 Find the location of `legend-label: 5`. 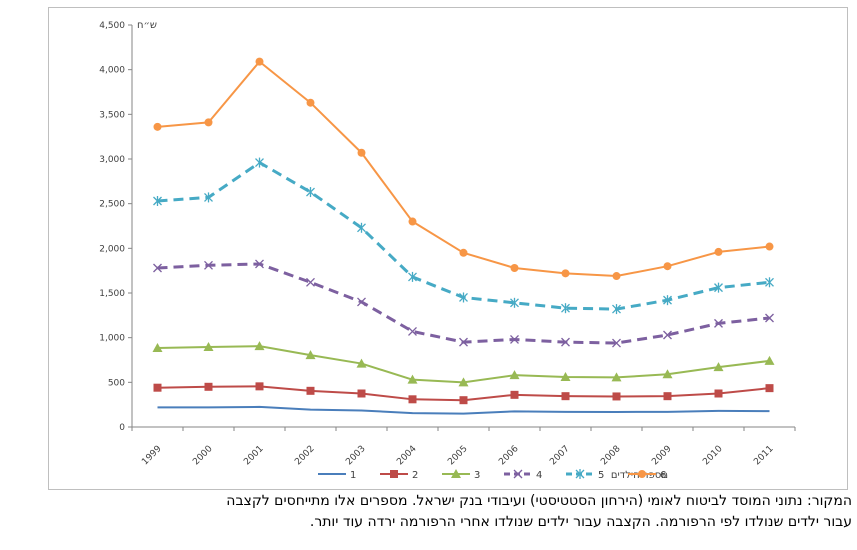

legend-label: 5 is located at coordinates (601, 475).